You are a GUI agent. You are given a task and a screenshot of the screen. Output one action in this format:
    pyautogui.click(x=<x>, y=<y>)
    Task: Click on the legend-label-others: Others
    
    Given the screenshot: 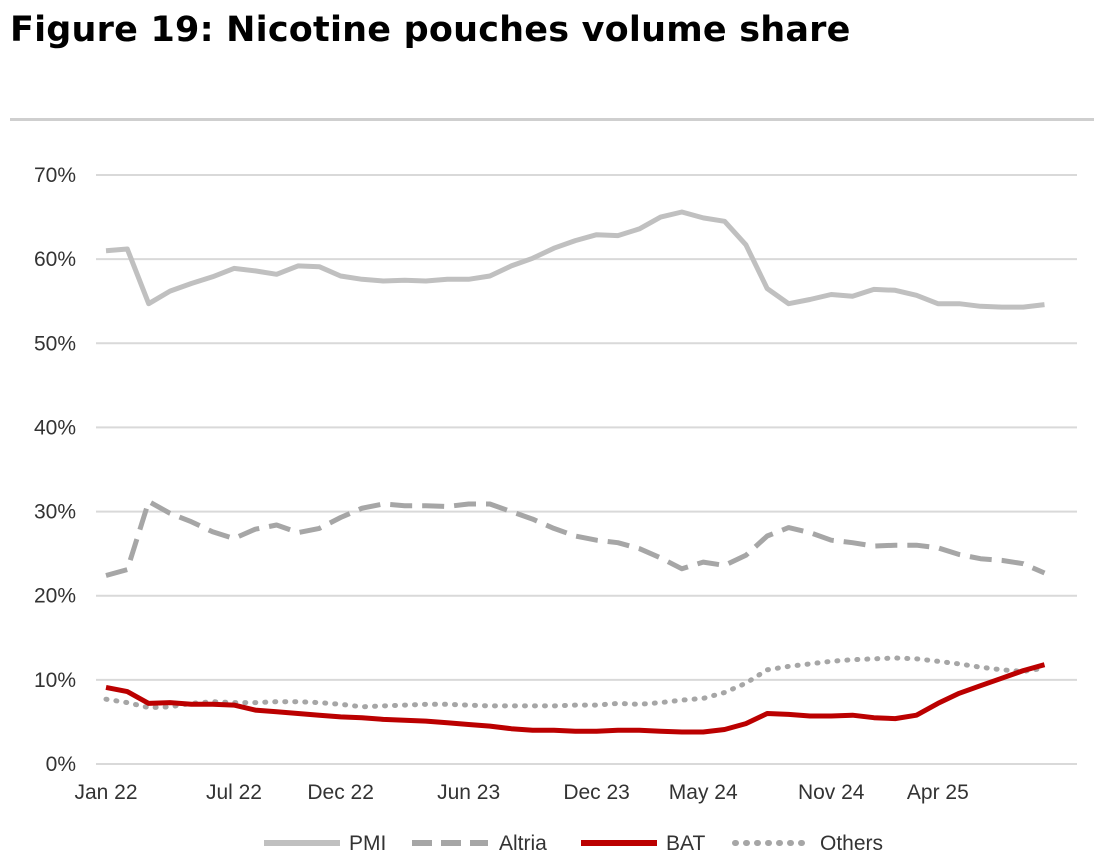 What is the action you would take?
    pyautogui.click(x=851, y=843)
    